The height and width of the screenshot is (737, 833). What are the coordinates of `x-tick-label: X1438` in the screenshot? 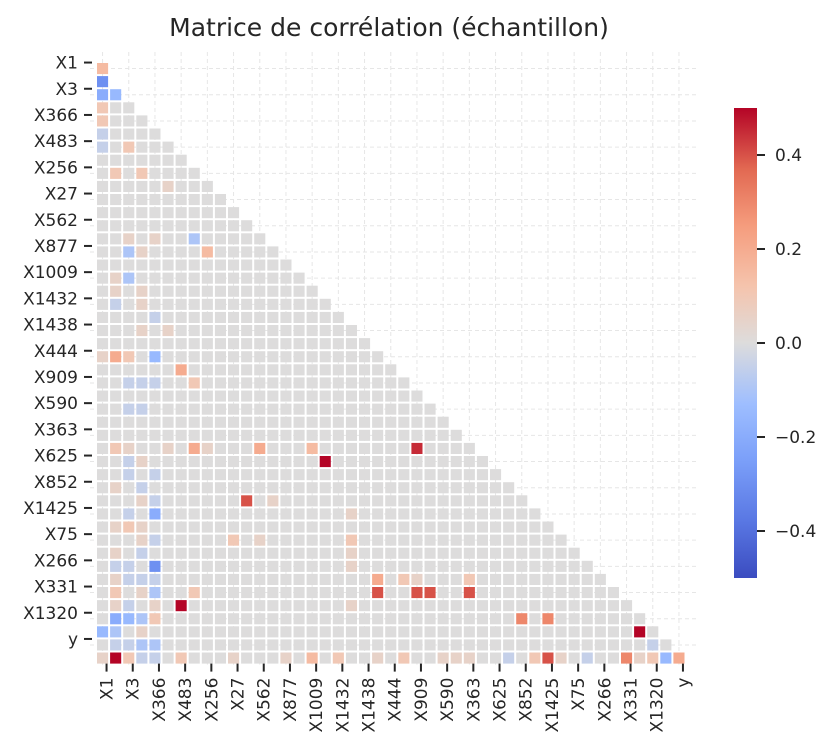 It's located at (370, 705).